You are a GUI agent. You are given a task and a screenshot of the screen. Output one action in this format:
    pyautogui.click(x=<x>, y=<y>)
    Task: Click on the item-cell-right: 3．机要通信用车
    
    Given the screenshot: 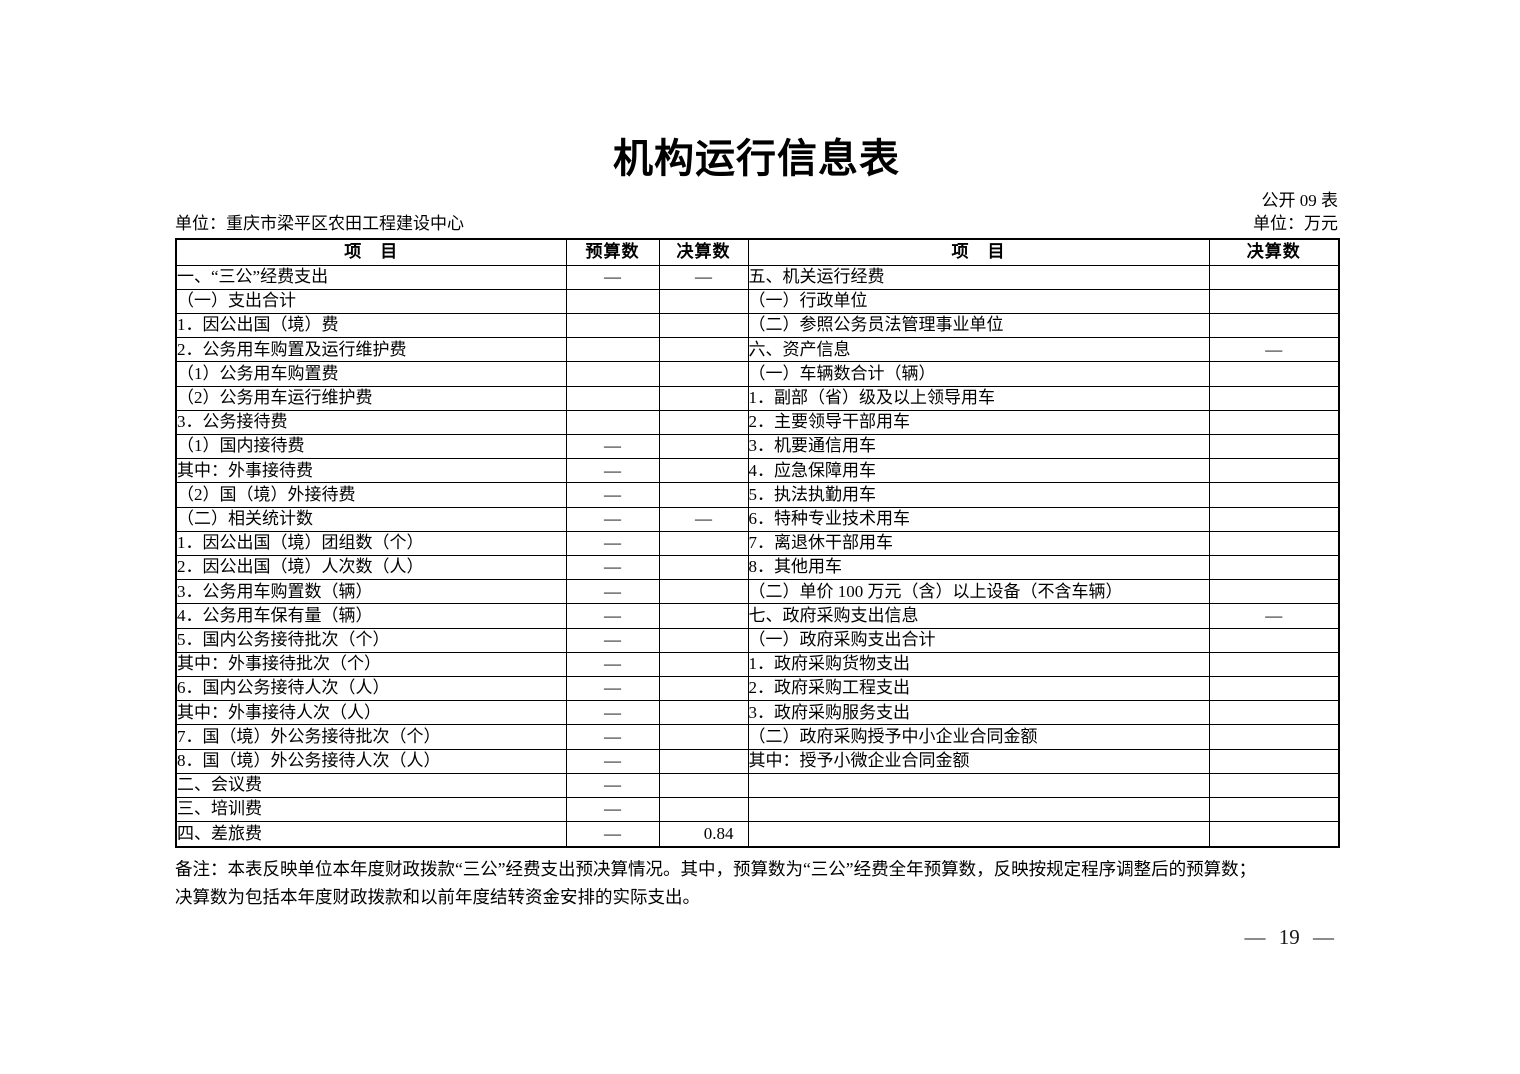 What is the action you would take?
    pyautogui.click(x=978, y=446)
    